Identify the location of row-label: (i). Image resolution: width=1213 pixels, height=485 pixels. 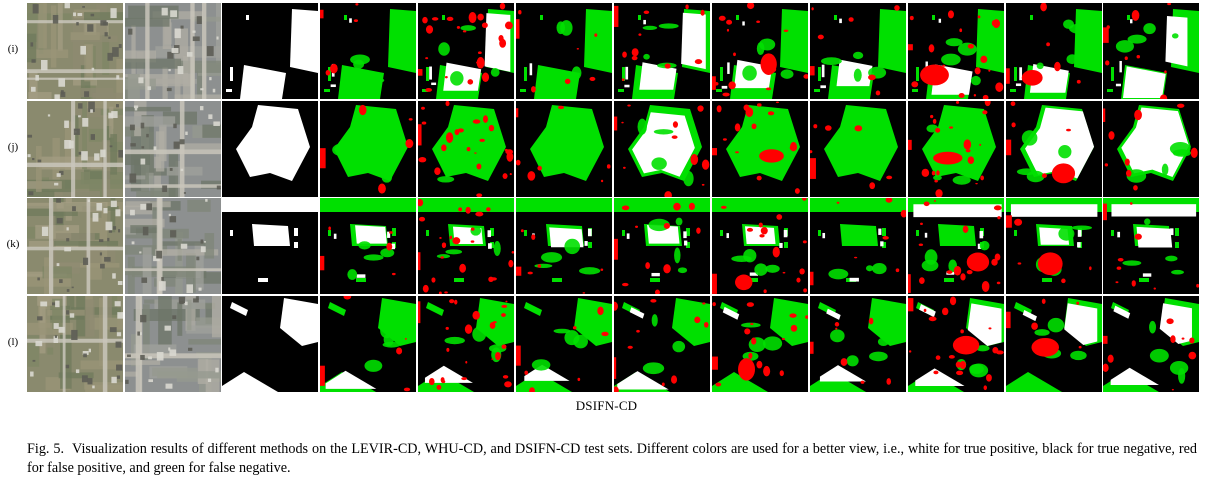
(13, 49).